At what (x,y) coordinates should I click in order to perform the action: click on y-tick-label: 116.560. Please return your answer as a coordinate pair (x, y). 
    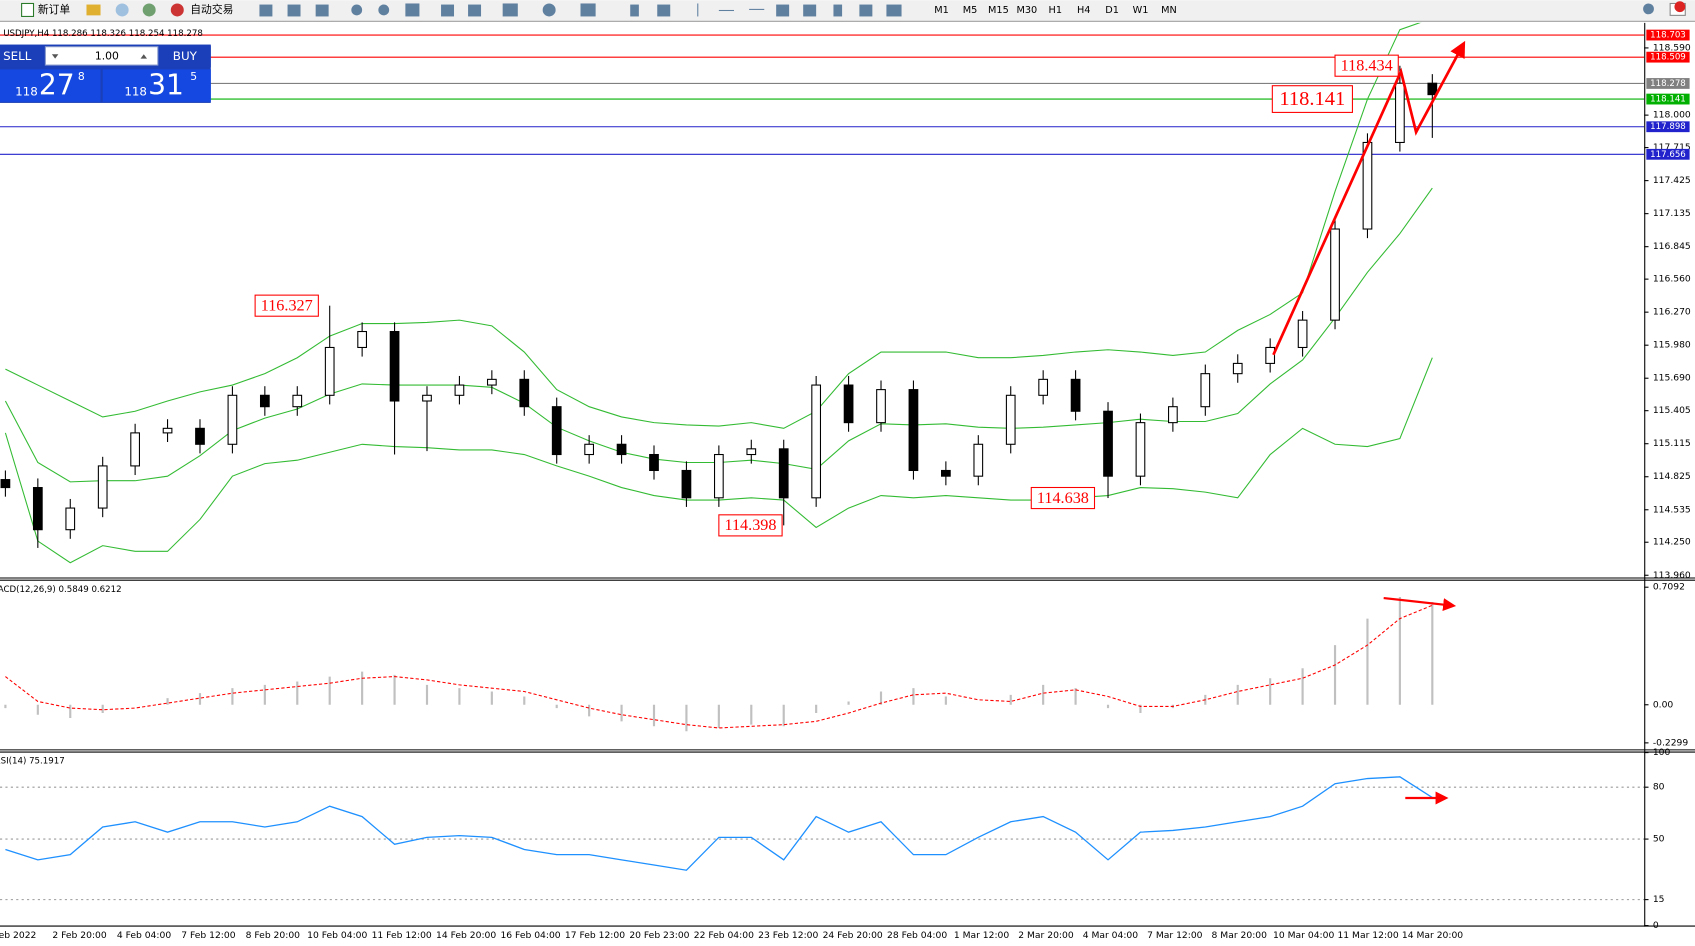
    Looking at the image, I should click on (1672, 279).